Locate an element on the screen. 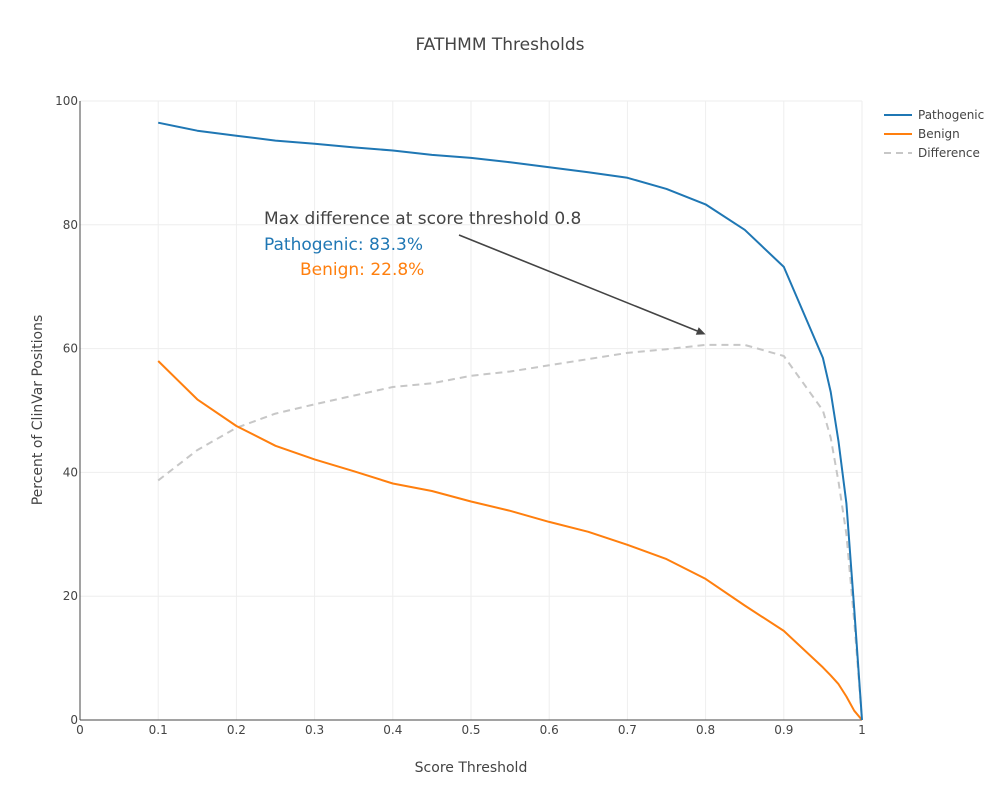  legend-item-benign: Benign is located at coordinates (922, 134).